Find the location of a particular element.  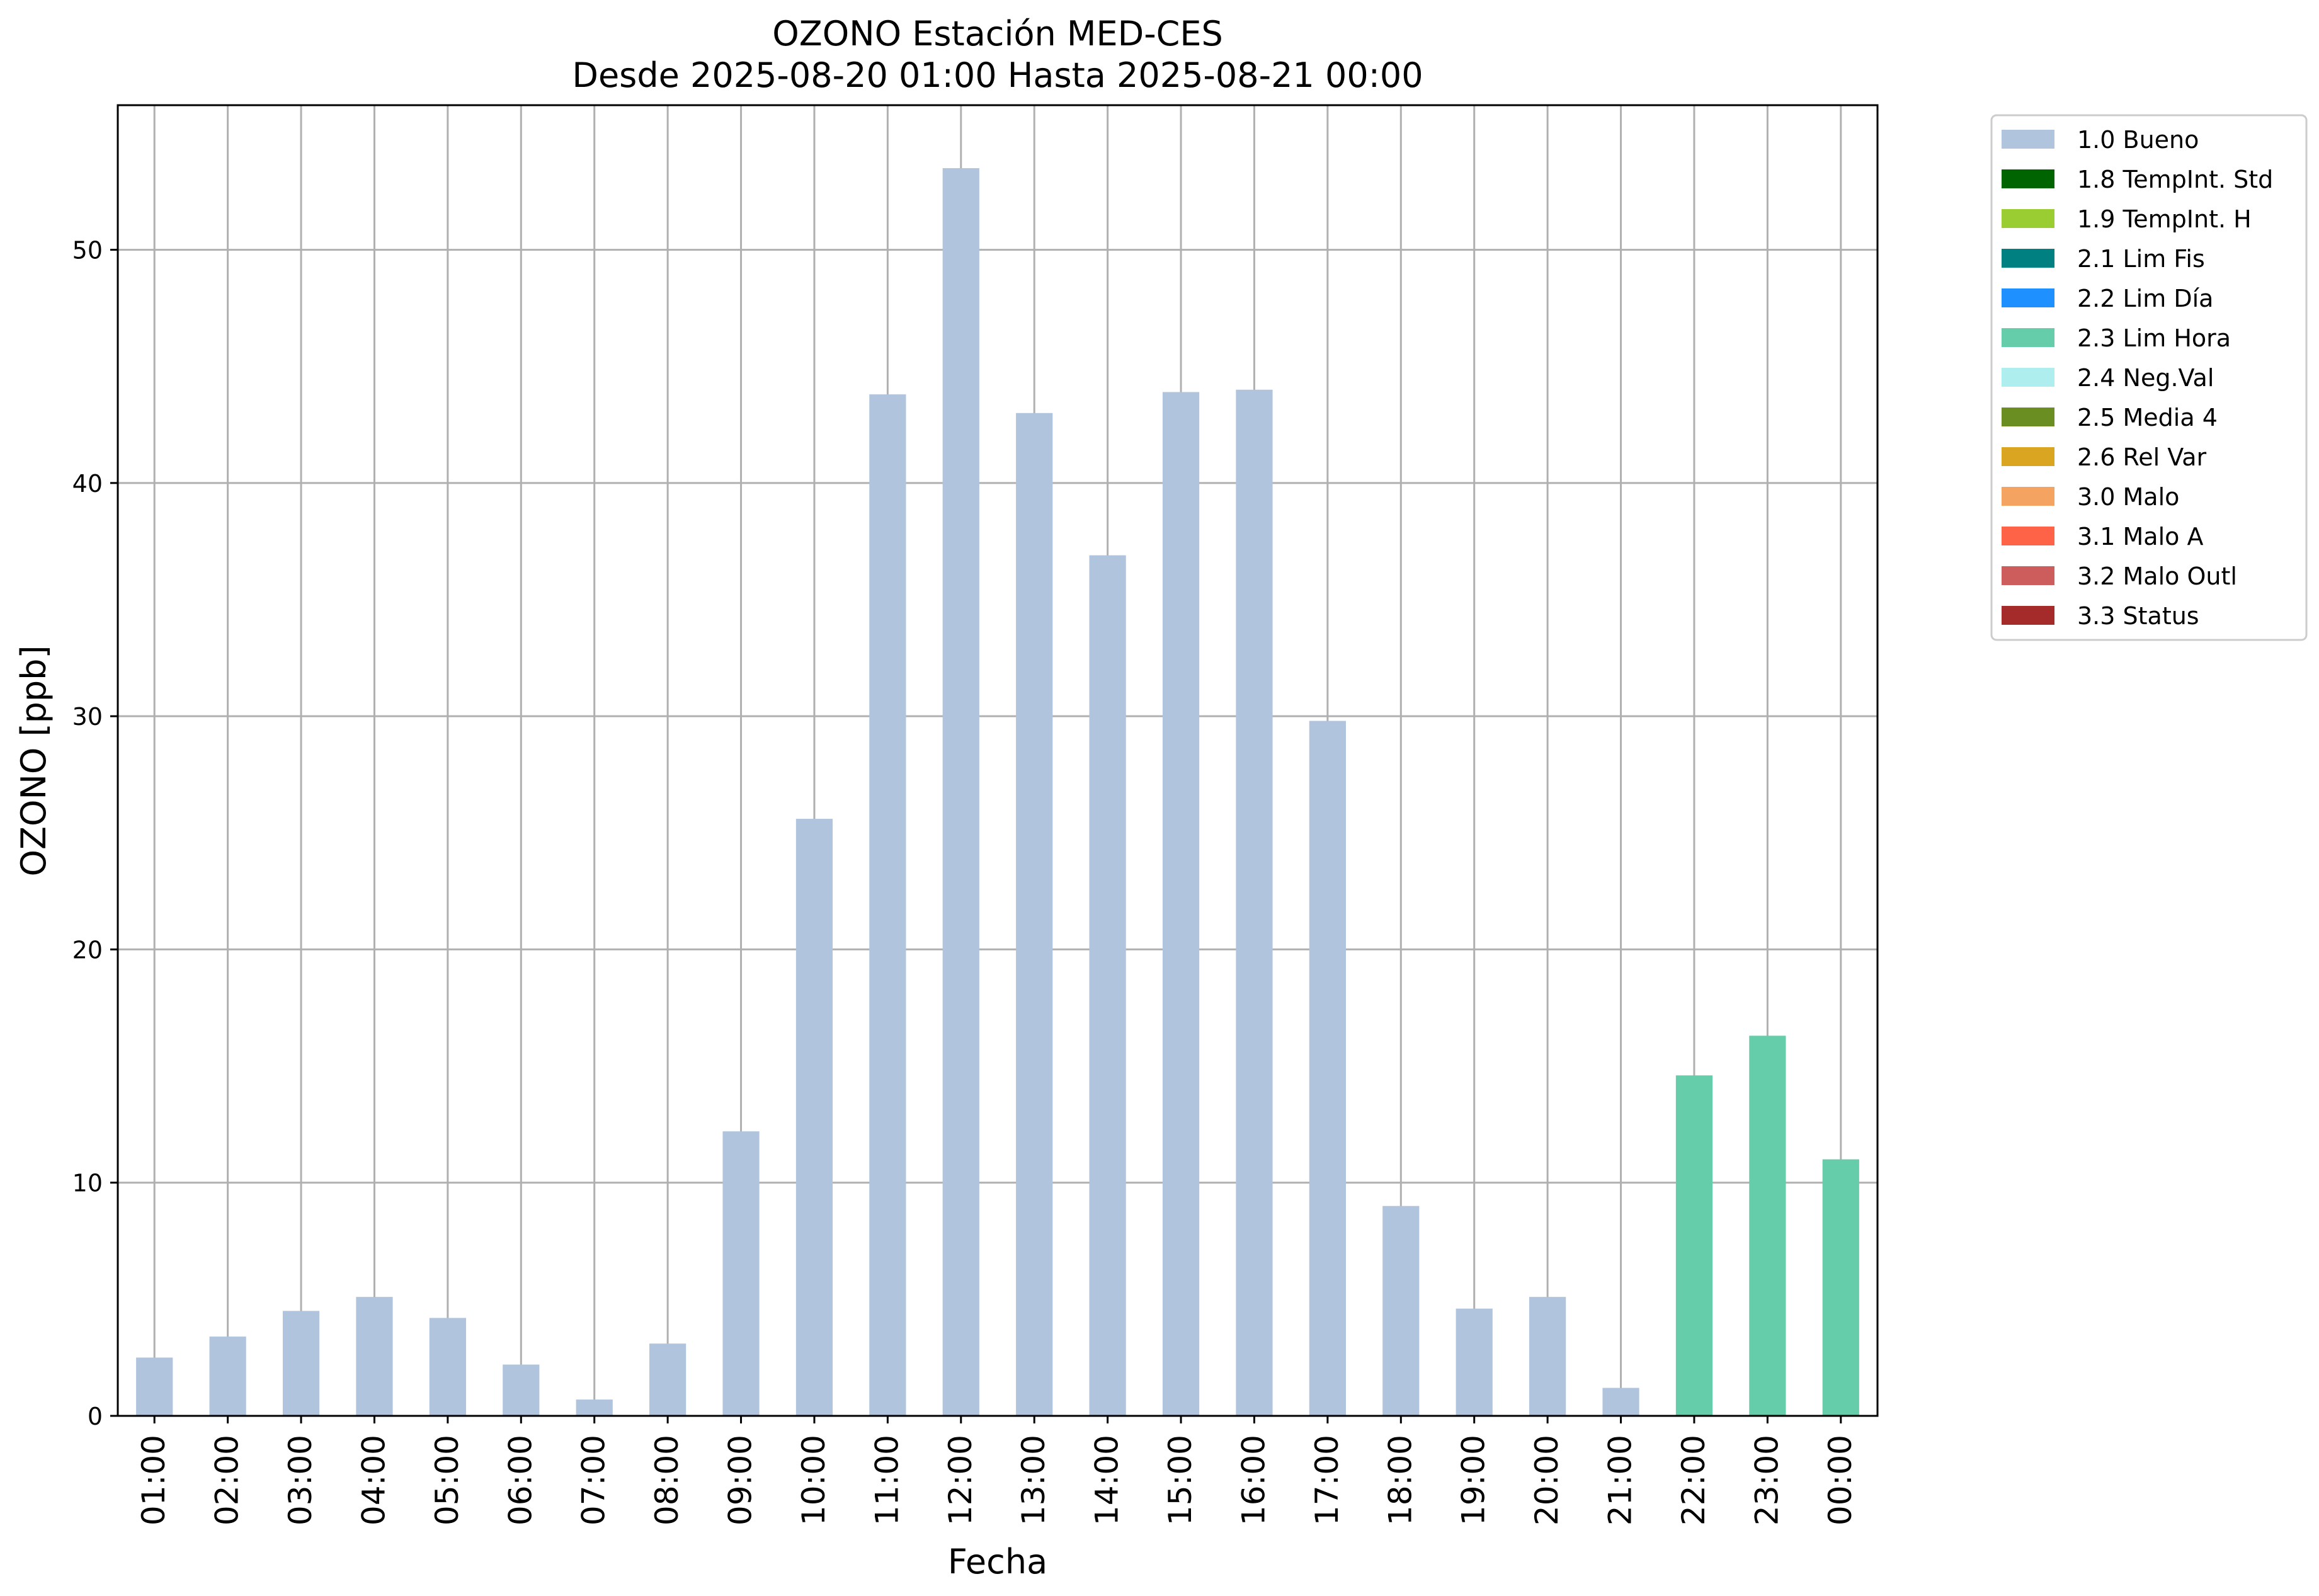

y-tick-label: 10 is located at coordinates (87, 1183).